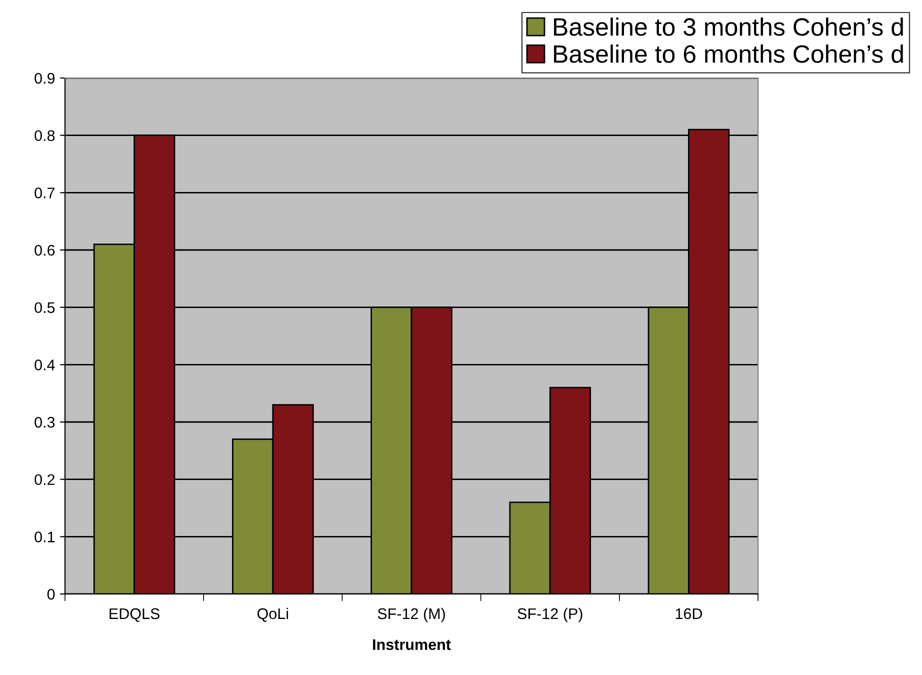 This screenshot has height=675, width=922. Describe the element at coordinates (44, 480) in the screenshot. I see `y-tick-label: 0.2` at that location.